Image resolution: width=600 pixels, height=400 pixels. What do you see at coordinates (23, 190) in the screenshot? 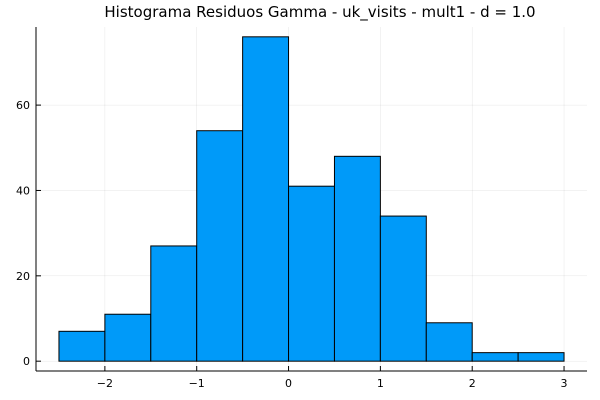
I see `y-tick-label: 40` at bounding box center [23, 190].